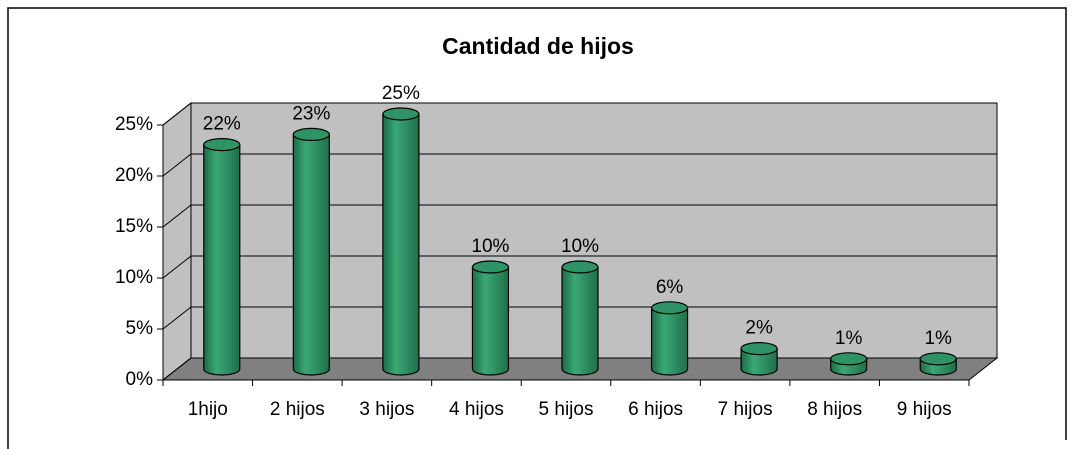 The image size is (1076, 449). Describe the element at coordinates (670, 287) in the screenshot. I see `data-label: 6%` at that location.